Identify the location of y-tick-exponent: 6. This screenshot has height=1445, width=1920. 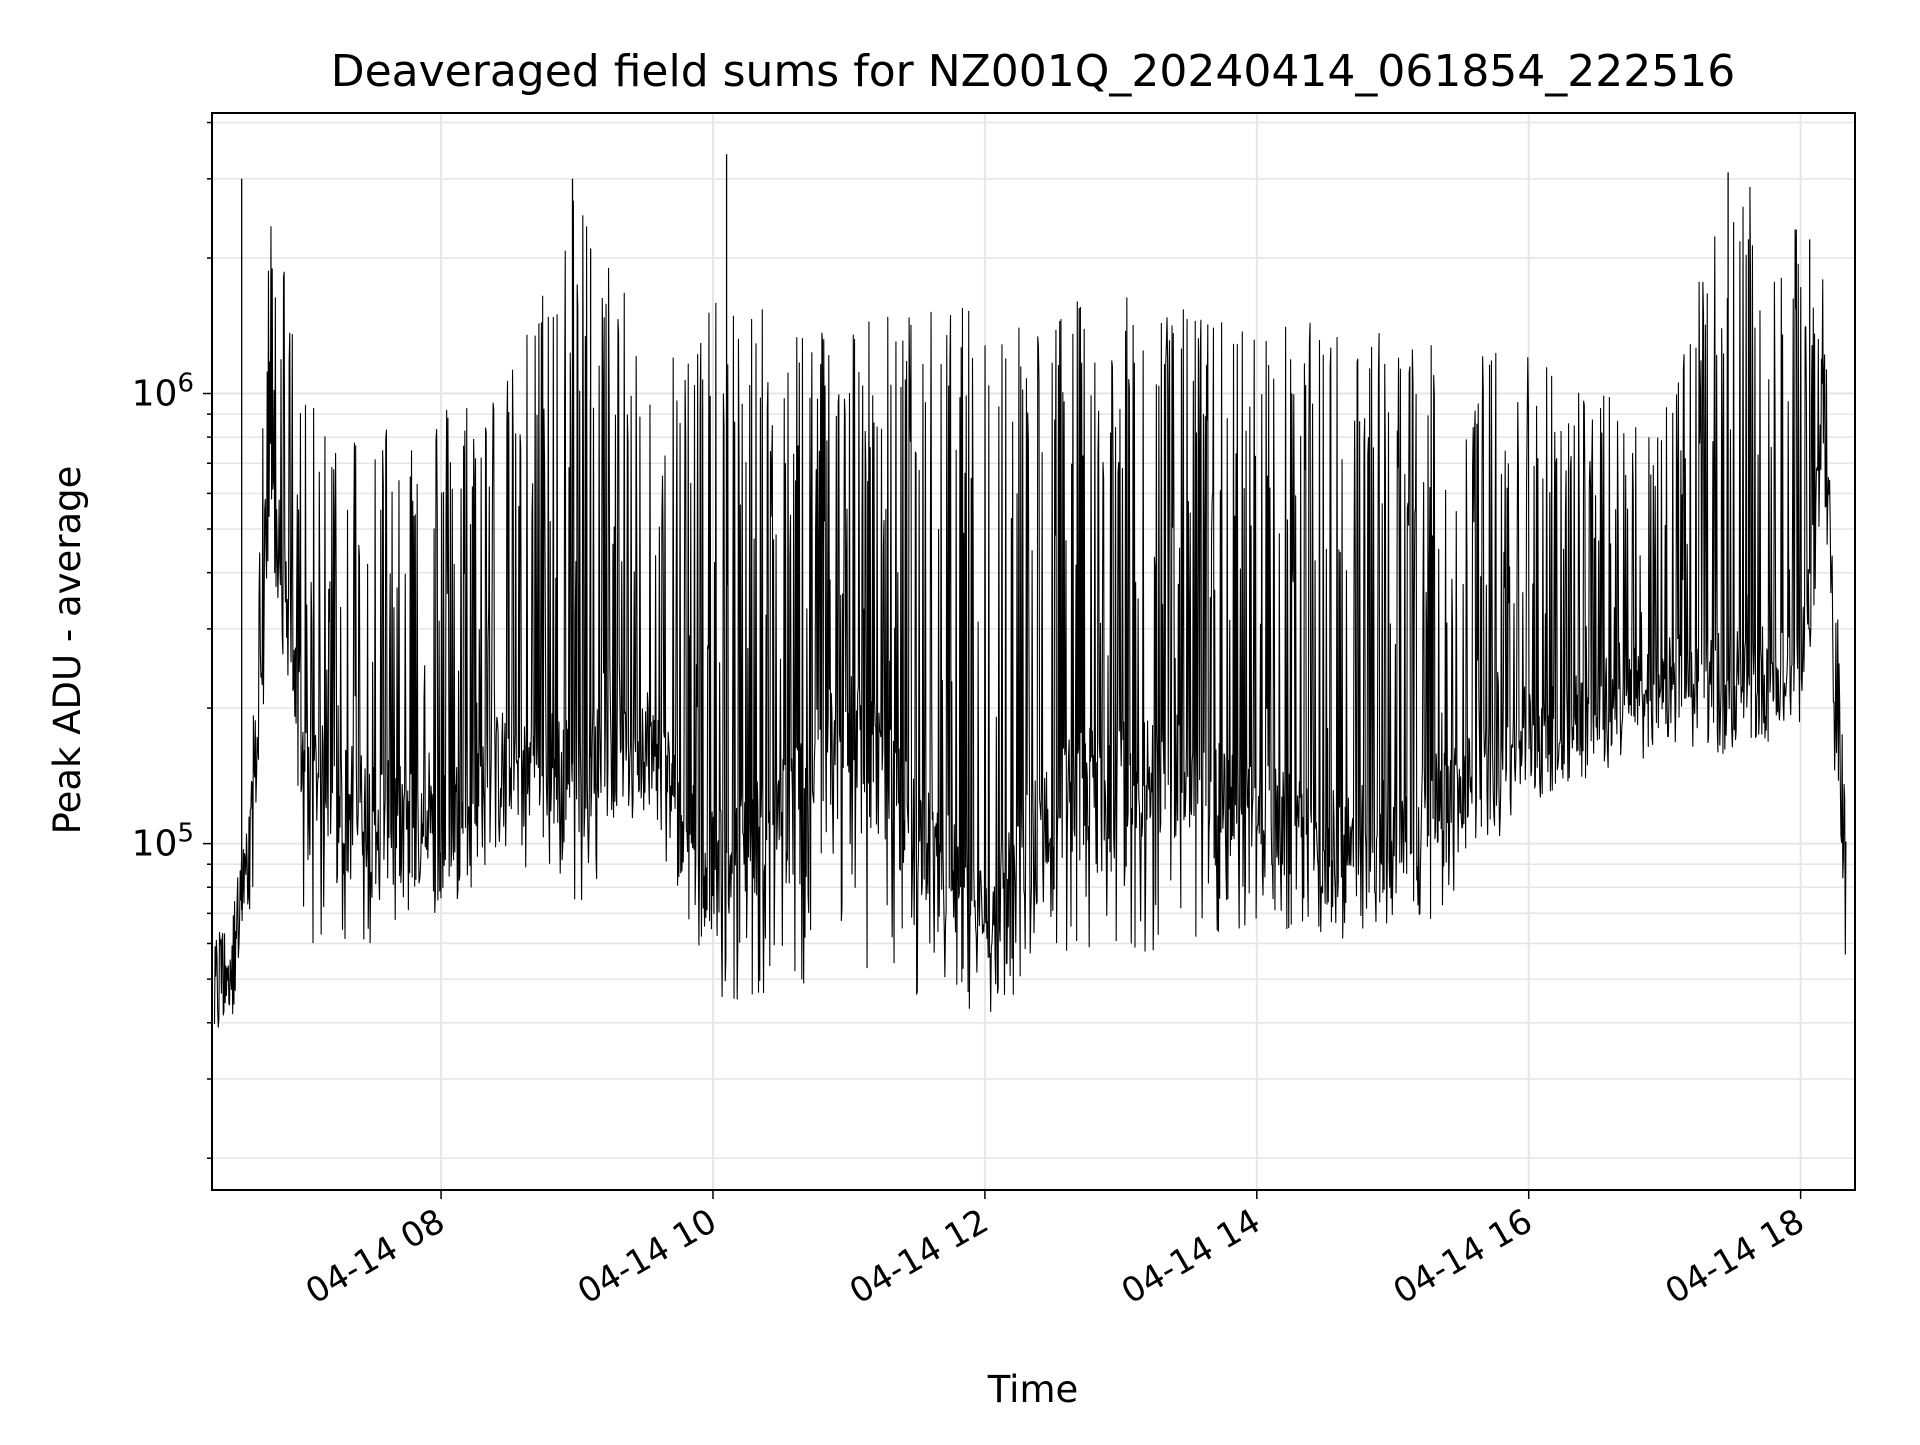
(185, 384).